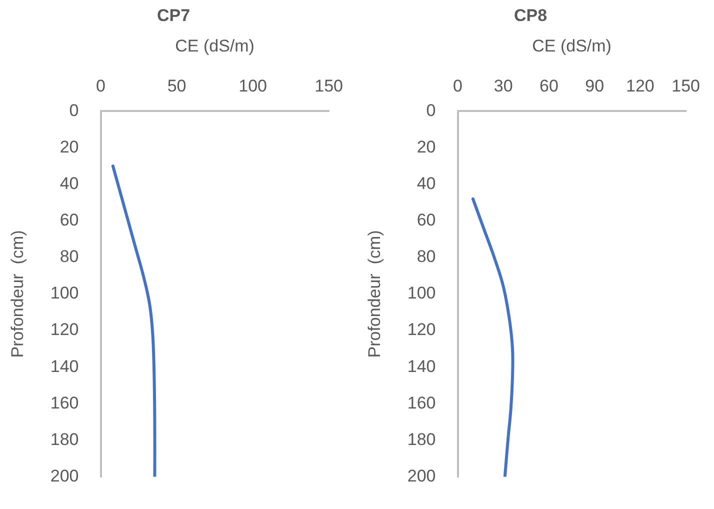 The height and width of the screenshot is (509, 714). What do you see at coordinates (594, 86) in the screenshot?
I see `x-tick-label: 90` at bounding box center [594, 86].